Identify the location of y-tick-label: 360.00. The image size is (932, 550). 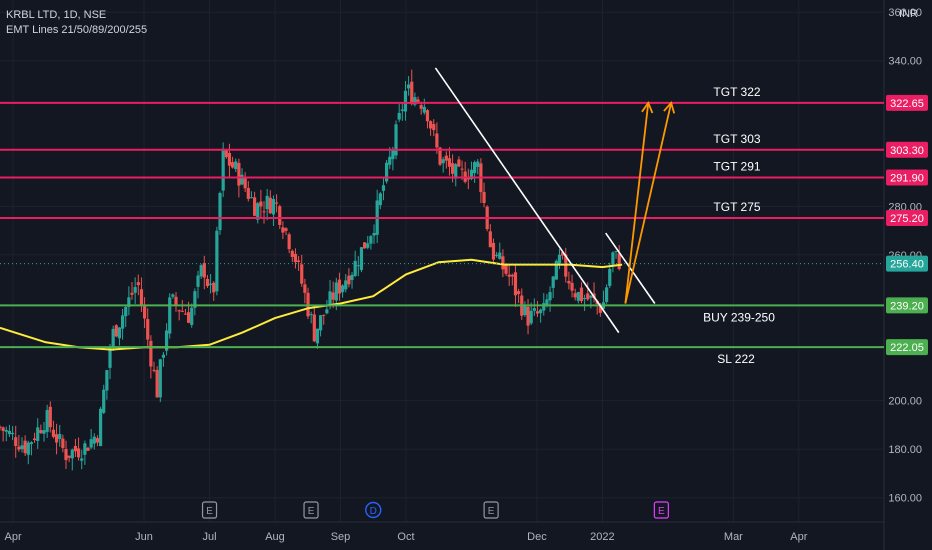
(905, 13).